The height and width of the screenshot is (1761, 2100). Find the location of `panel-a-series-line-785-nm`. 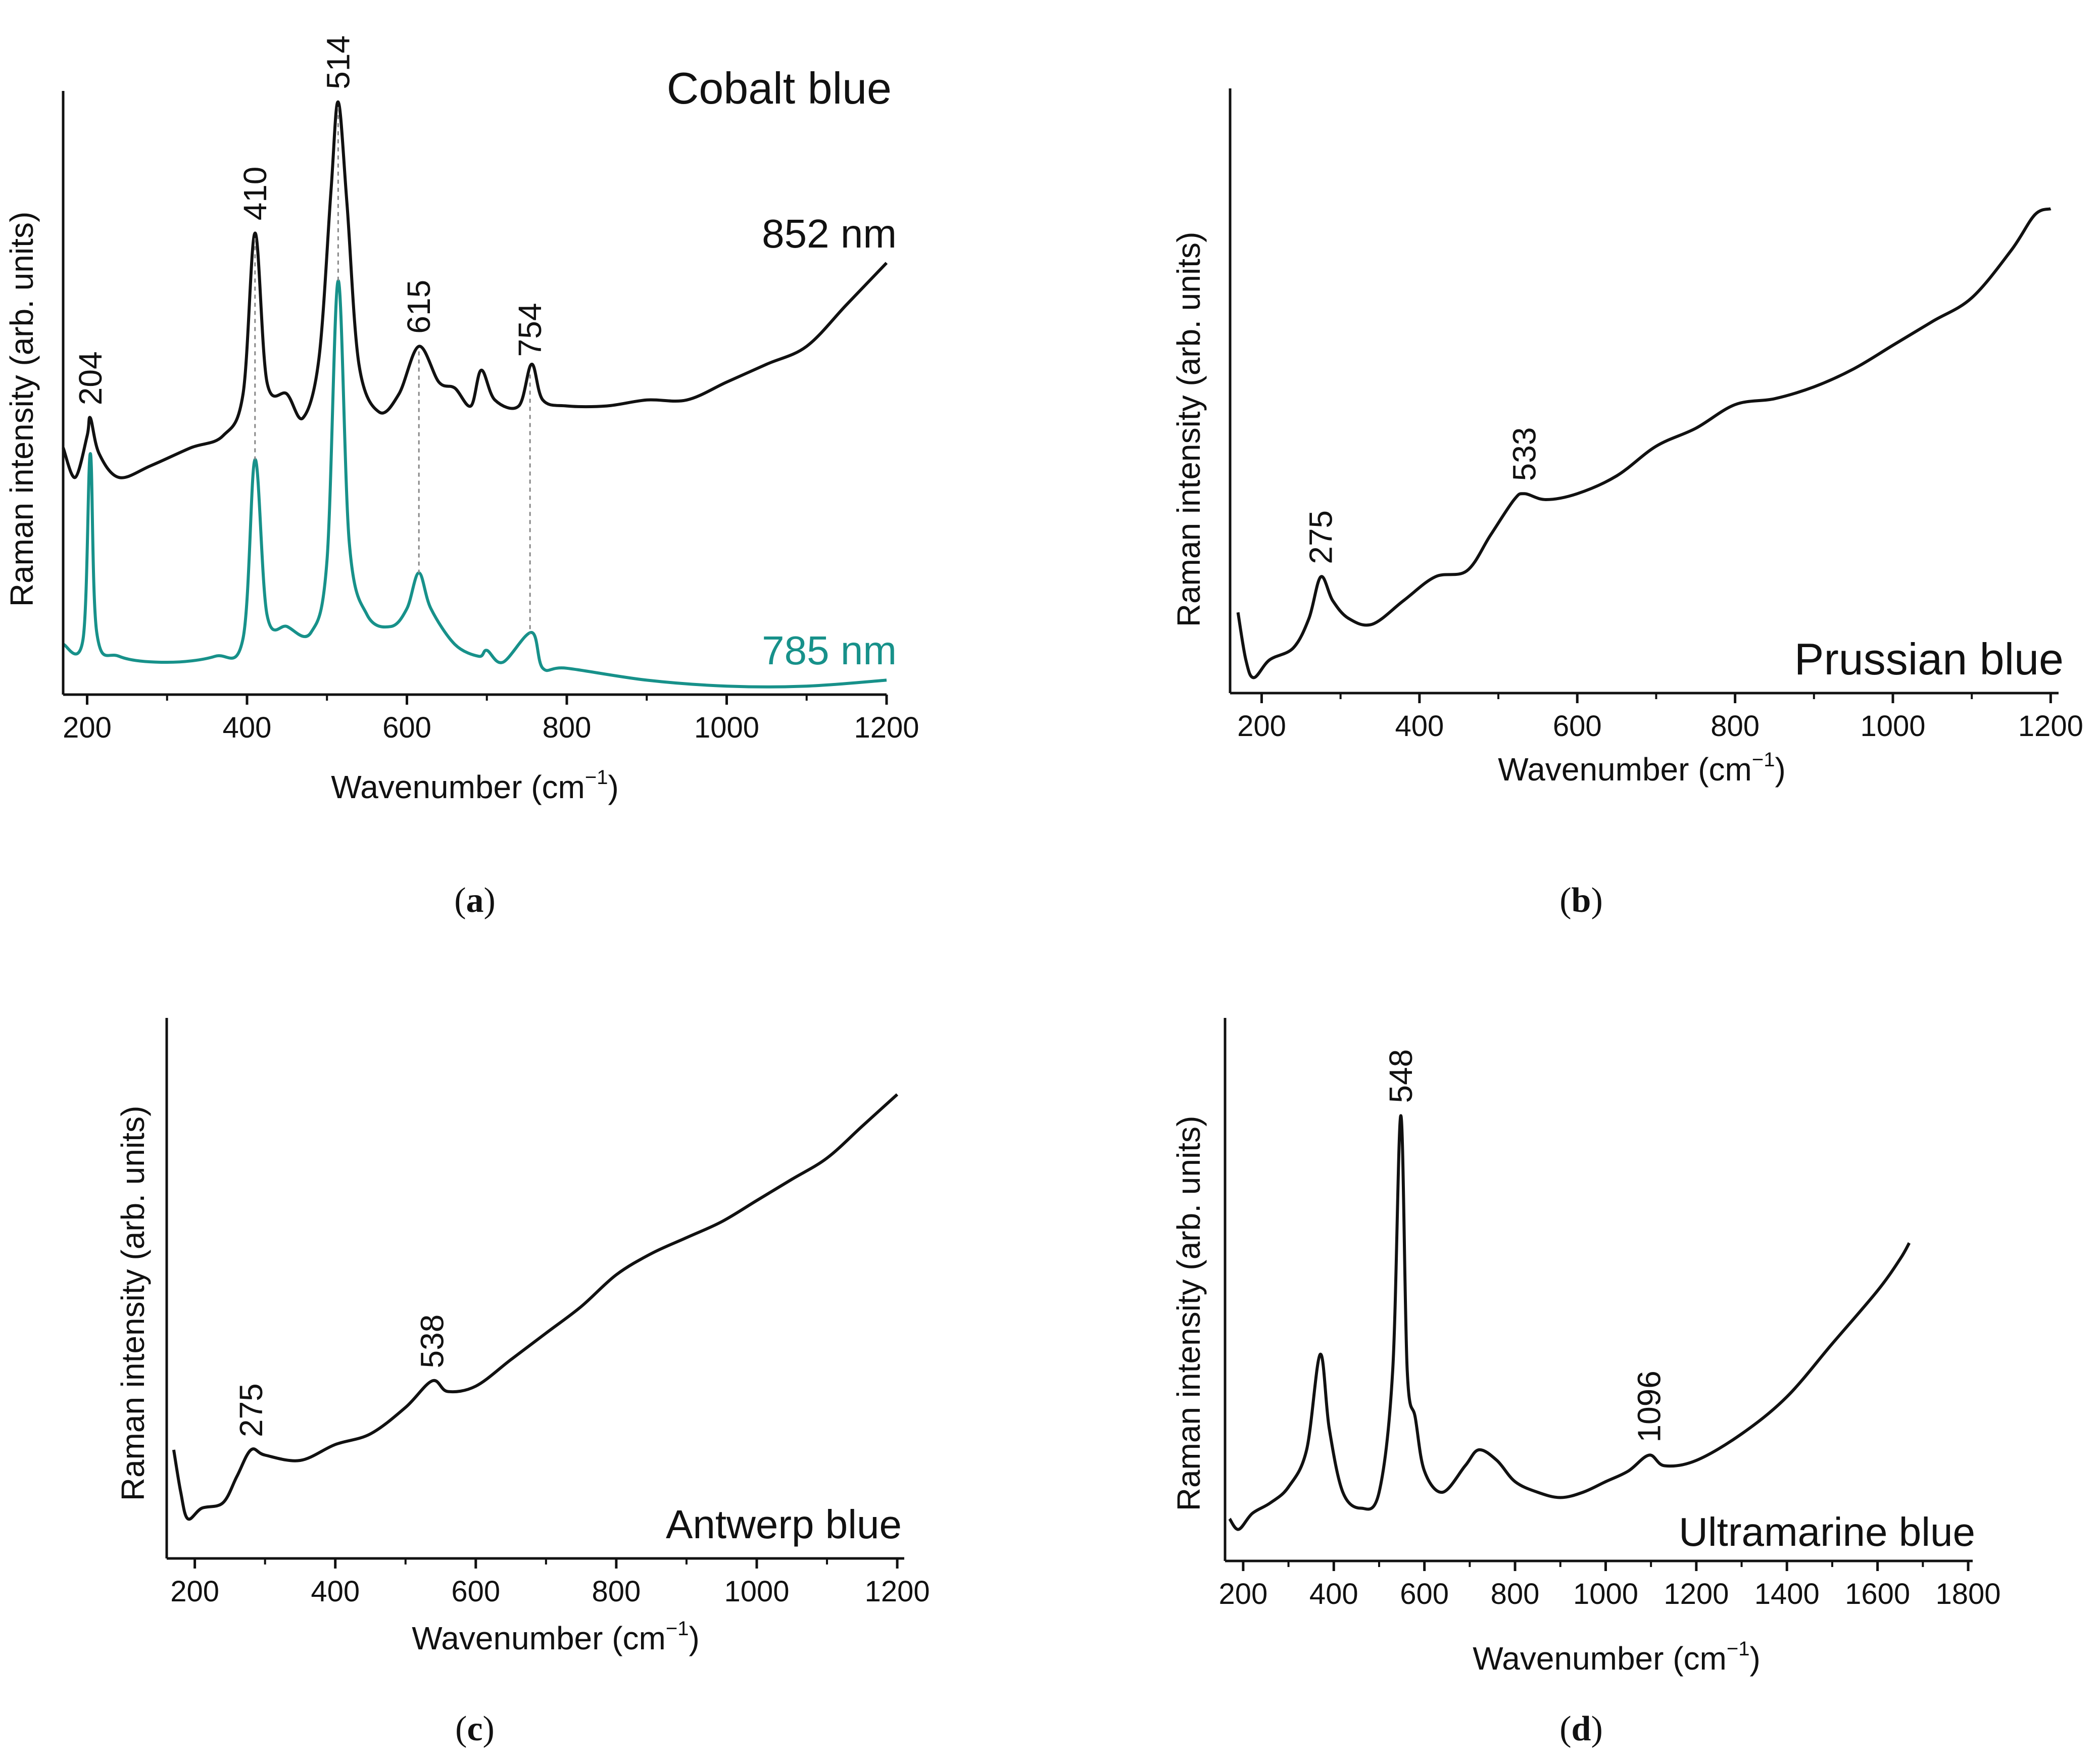

panel-a-series-line-785-nm is located at coordinates (475, 484).